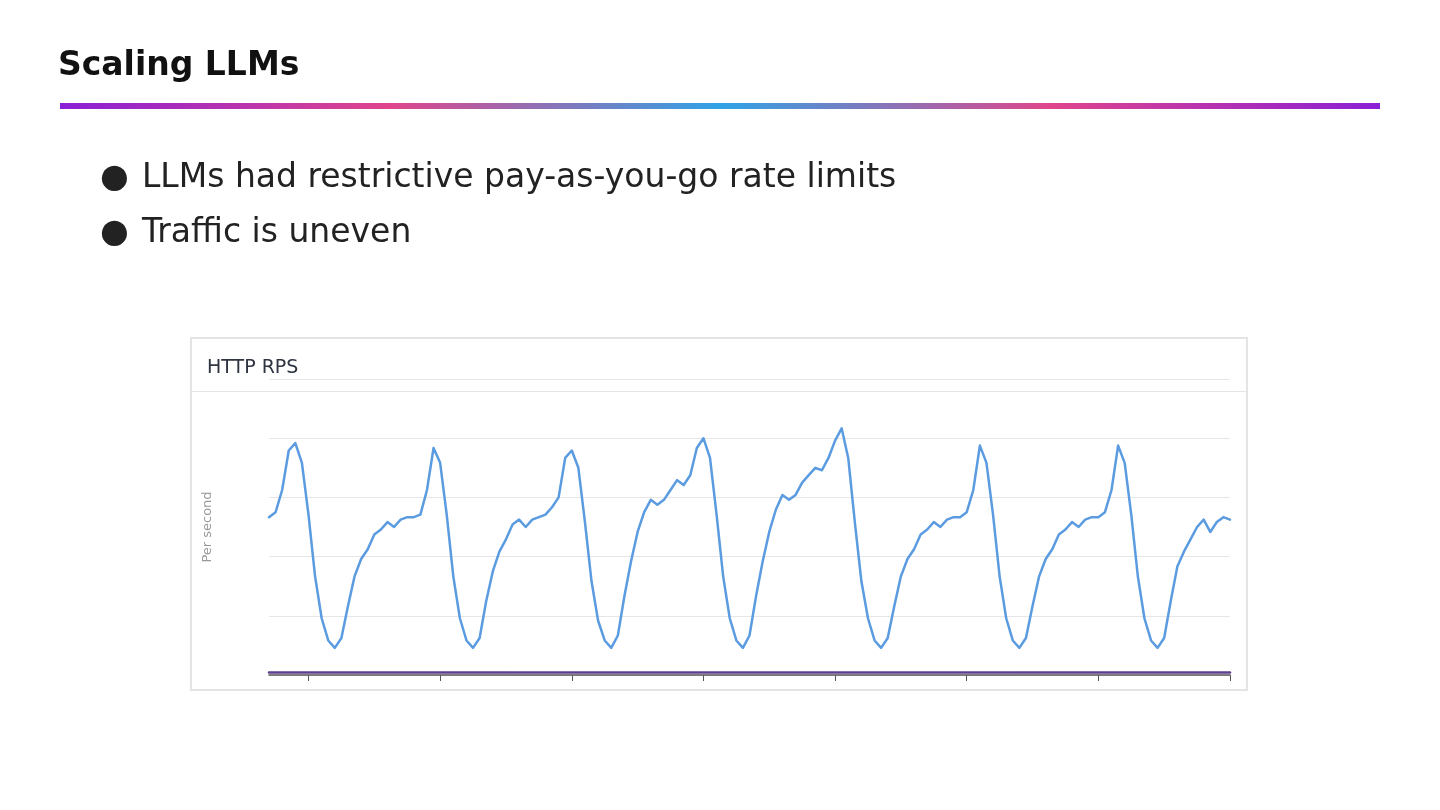 The height and width of the screenshot is (810, 1440). Describe the element at coordinates (179, 63) in the screenshot. I see `text: Scaling LLMs` at that location.